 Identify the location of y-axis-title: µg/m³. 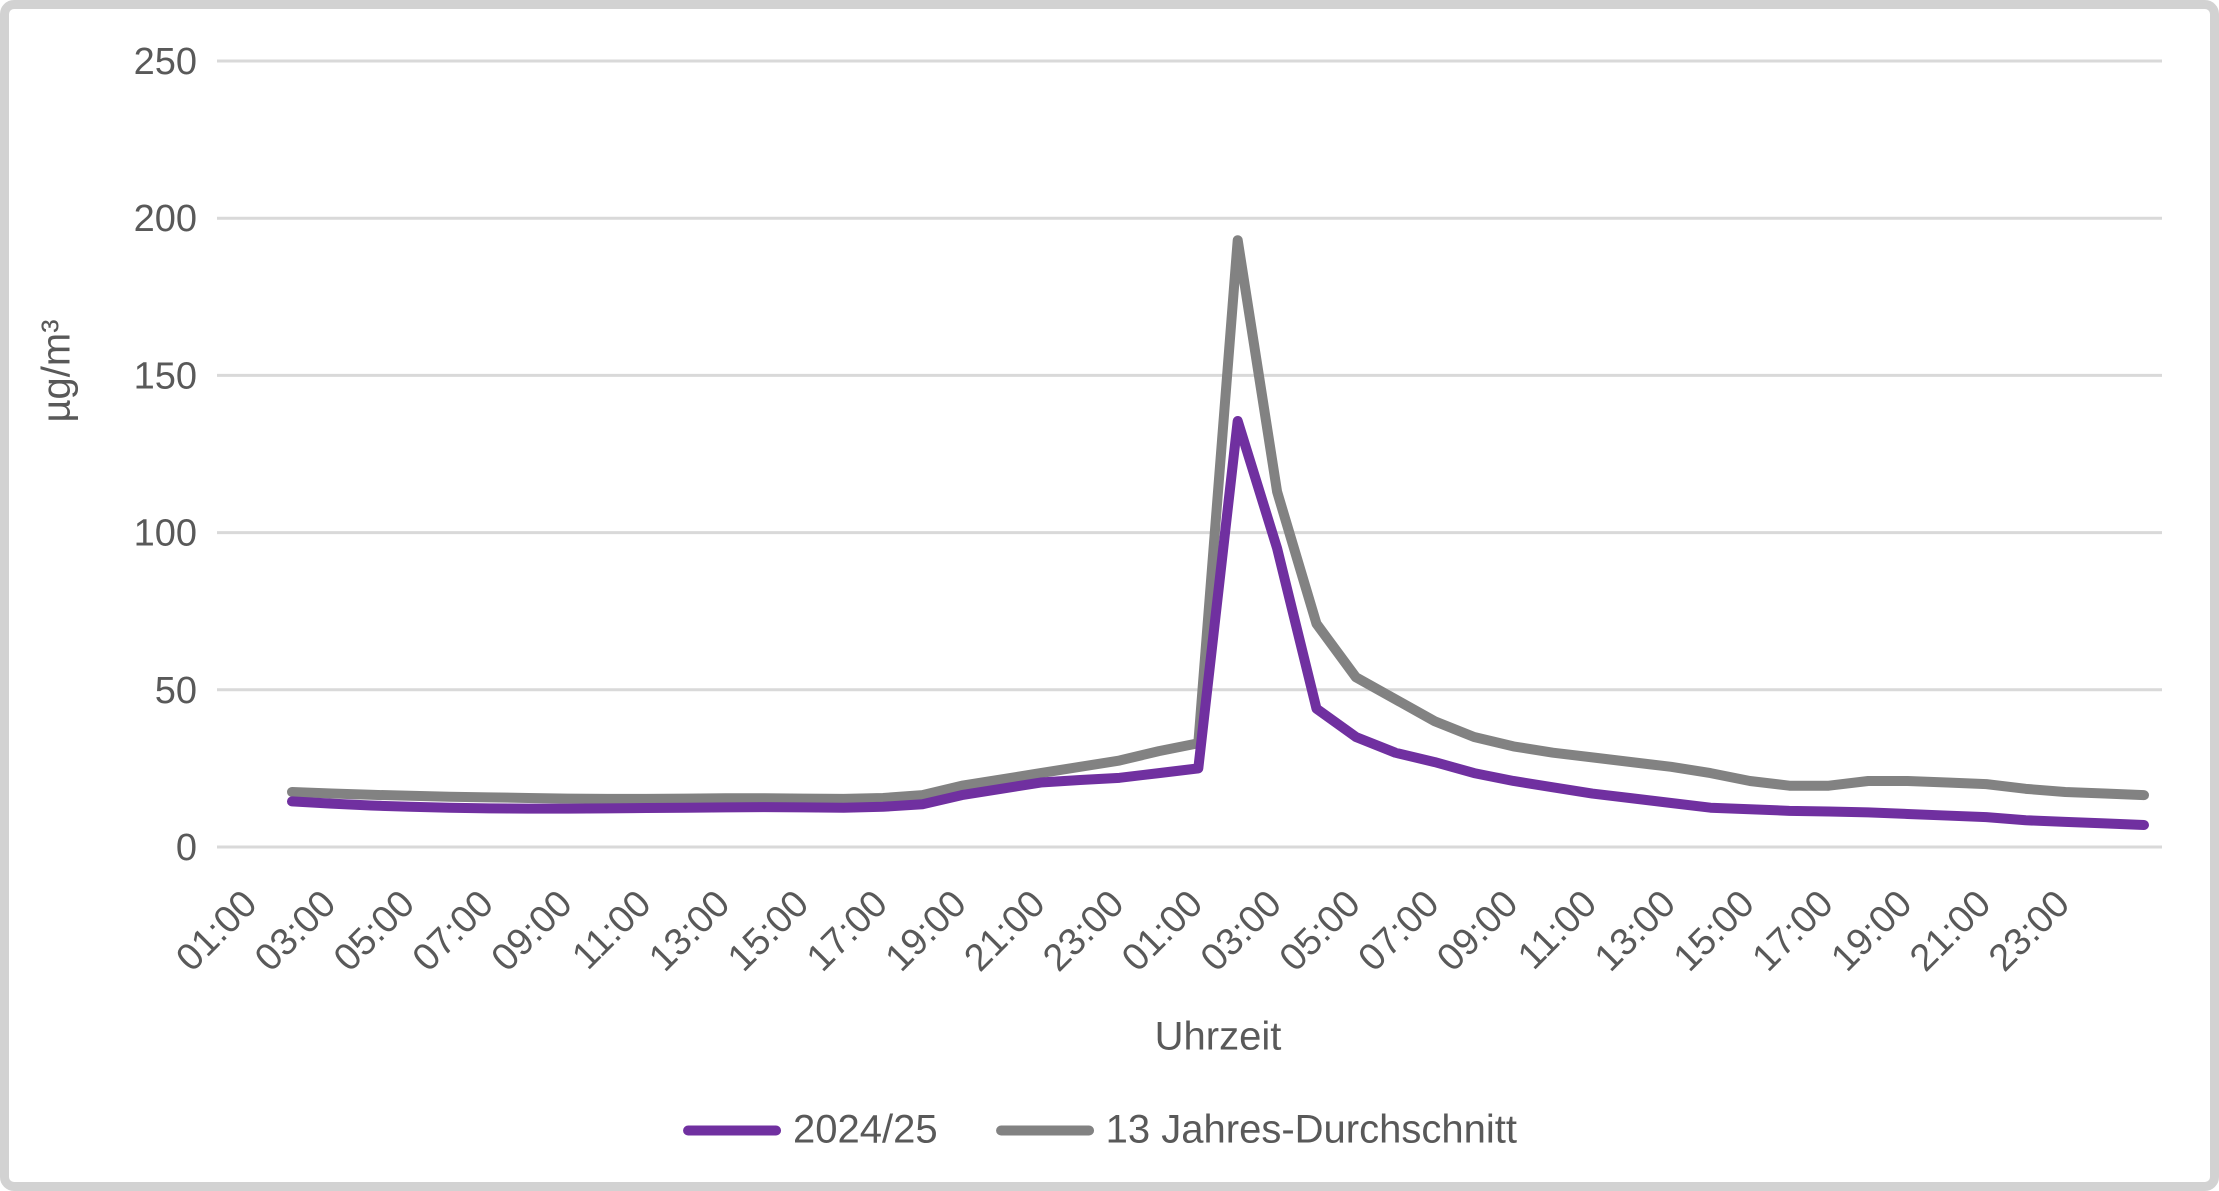
(56, 371).